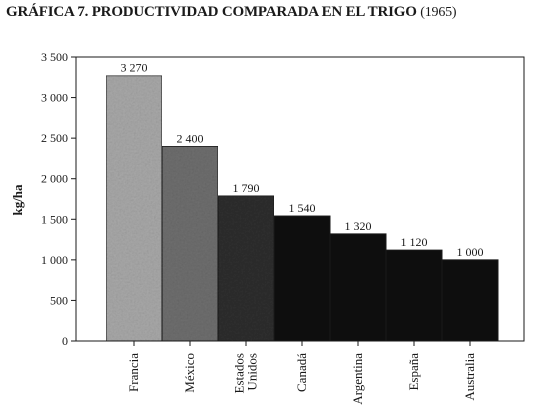 The image size is (537, 419). I want to click on x-tick-label: España, so click(413, 372).